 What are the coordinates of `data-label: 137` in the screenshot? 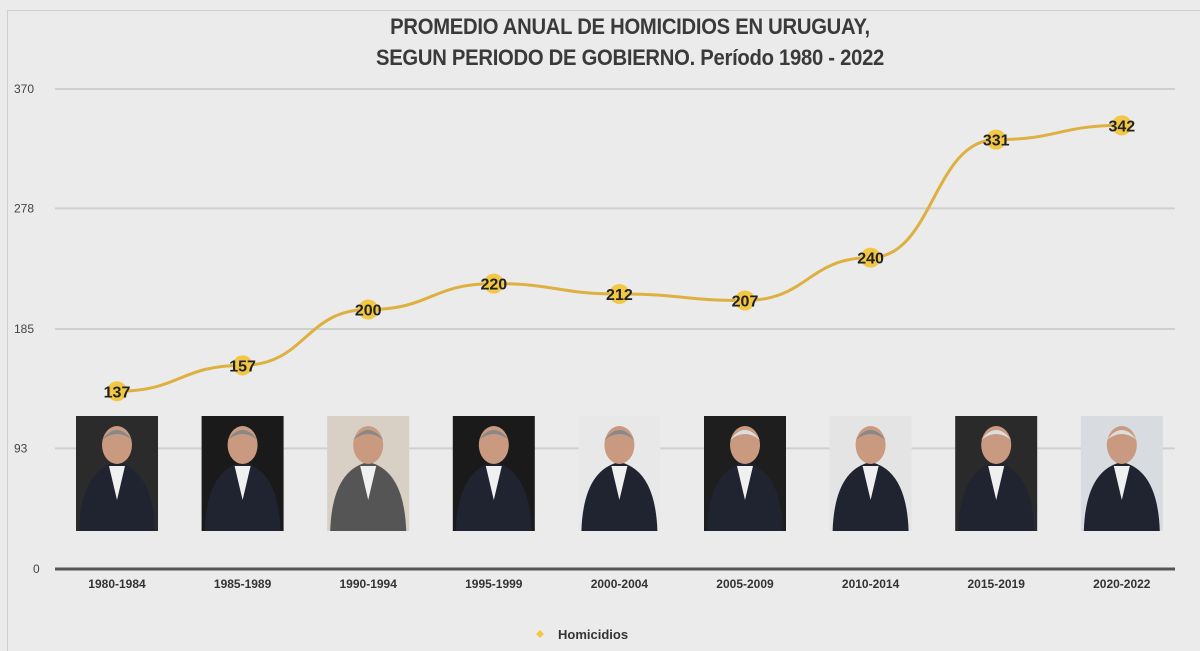 It's located at (117, 392).